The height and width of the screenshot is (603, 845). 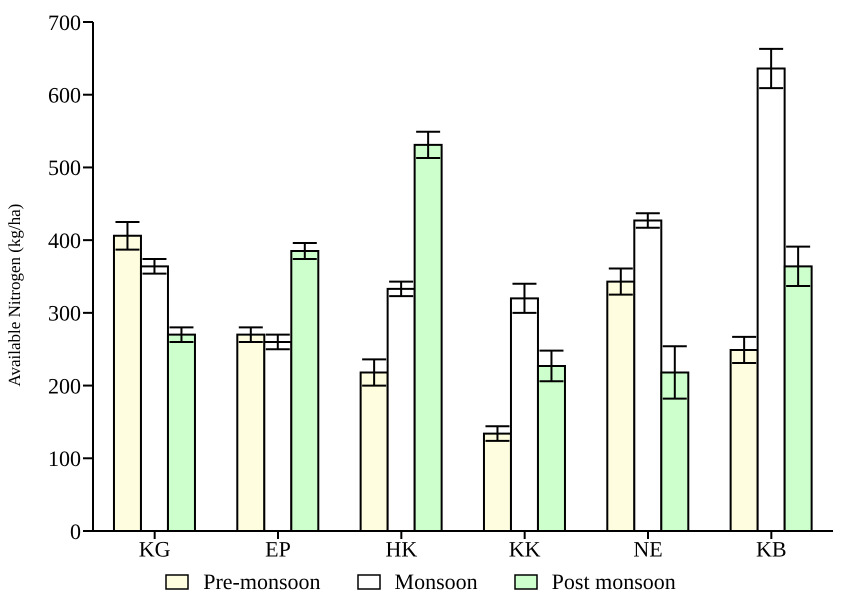 I want to click on y-tick-label: 0, so click(x=75, y=531).